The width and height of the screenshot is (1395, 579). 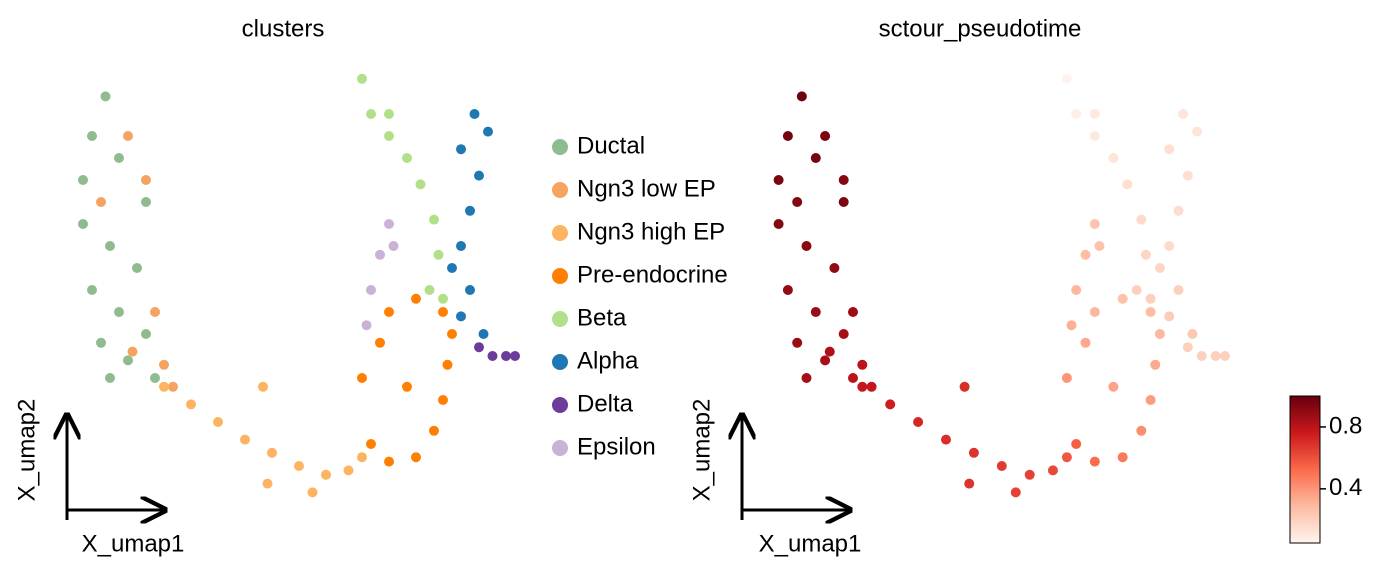 I want to click on legend-label: Alpha, so click(x=608, y=360).